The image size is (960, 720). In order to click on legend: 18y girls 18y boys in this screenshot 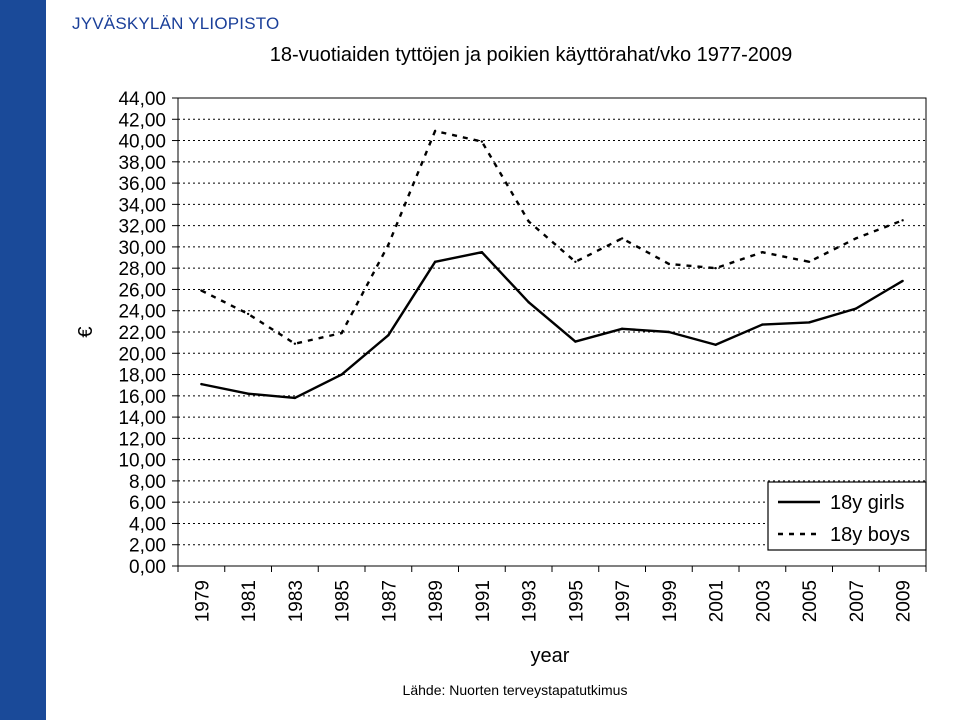, I will do `click(847, 516)`.